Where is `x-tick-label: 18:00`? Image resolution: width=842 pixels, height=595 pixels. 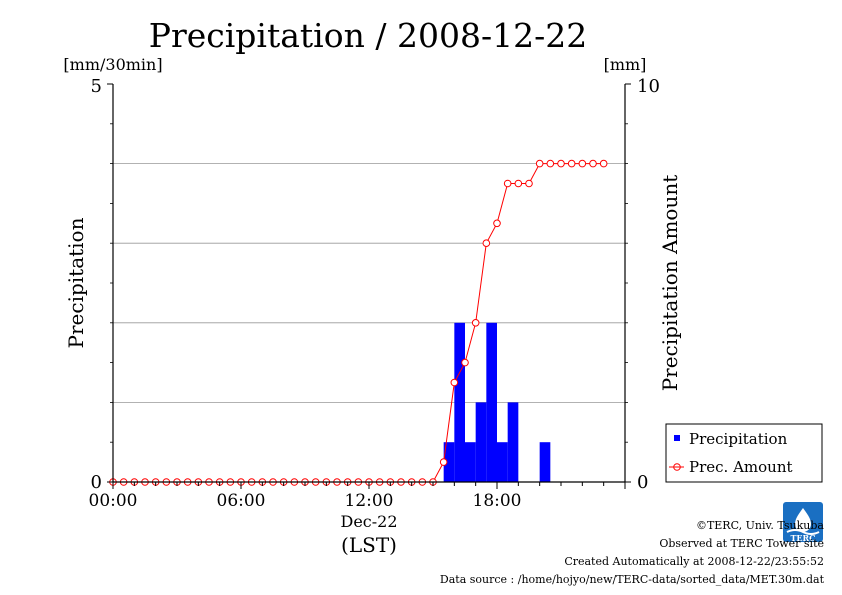
x-tick-label: 18:00 is located at coordinates (497, 501).